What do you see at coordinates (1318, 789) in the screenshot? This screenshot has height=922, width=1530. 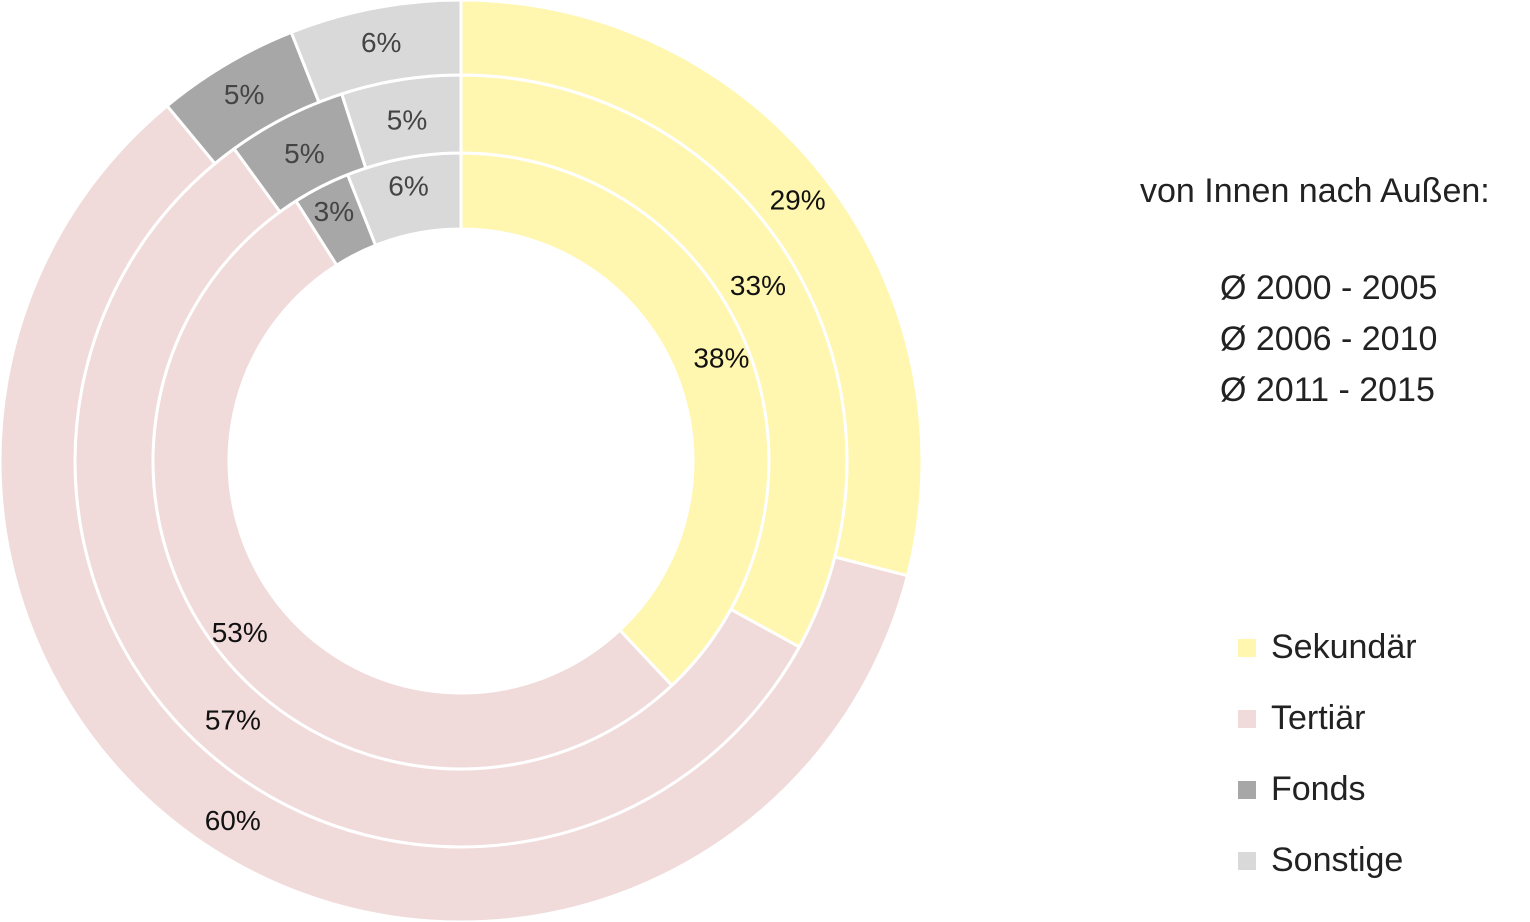 I see `legend-label: Fonds` at bounding box center [1318, 789].